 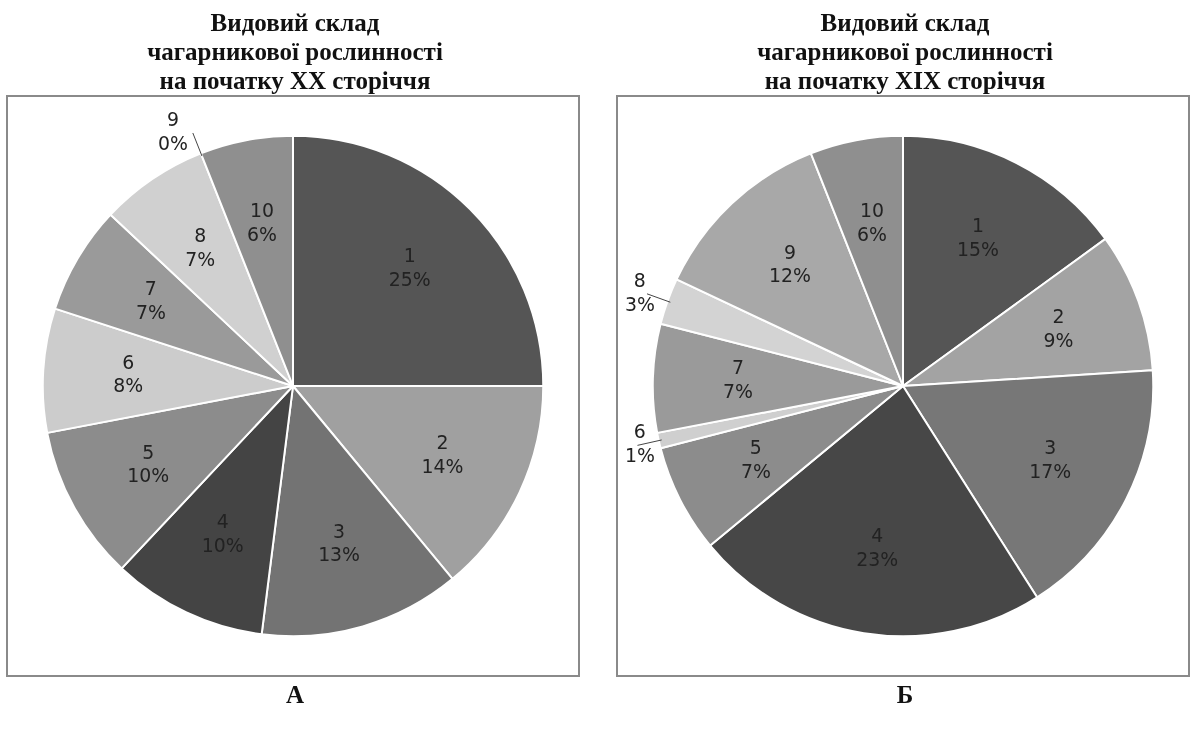 I want to click on text: Б, so click(x=905, y=695).